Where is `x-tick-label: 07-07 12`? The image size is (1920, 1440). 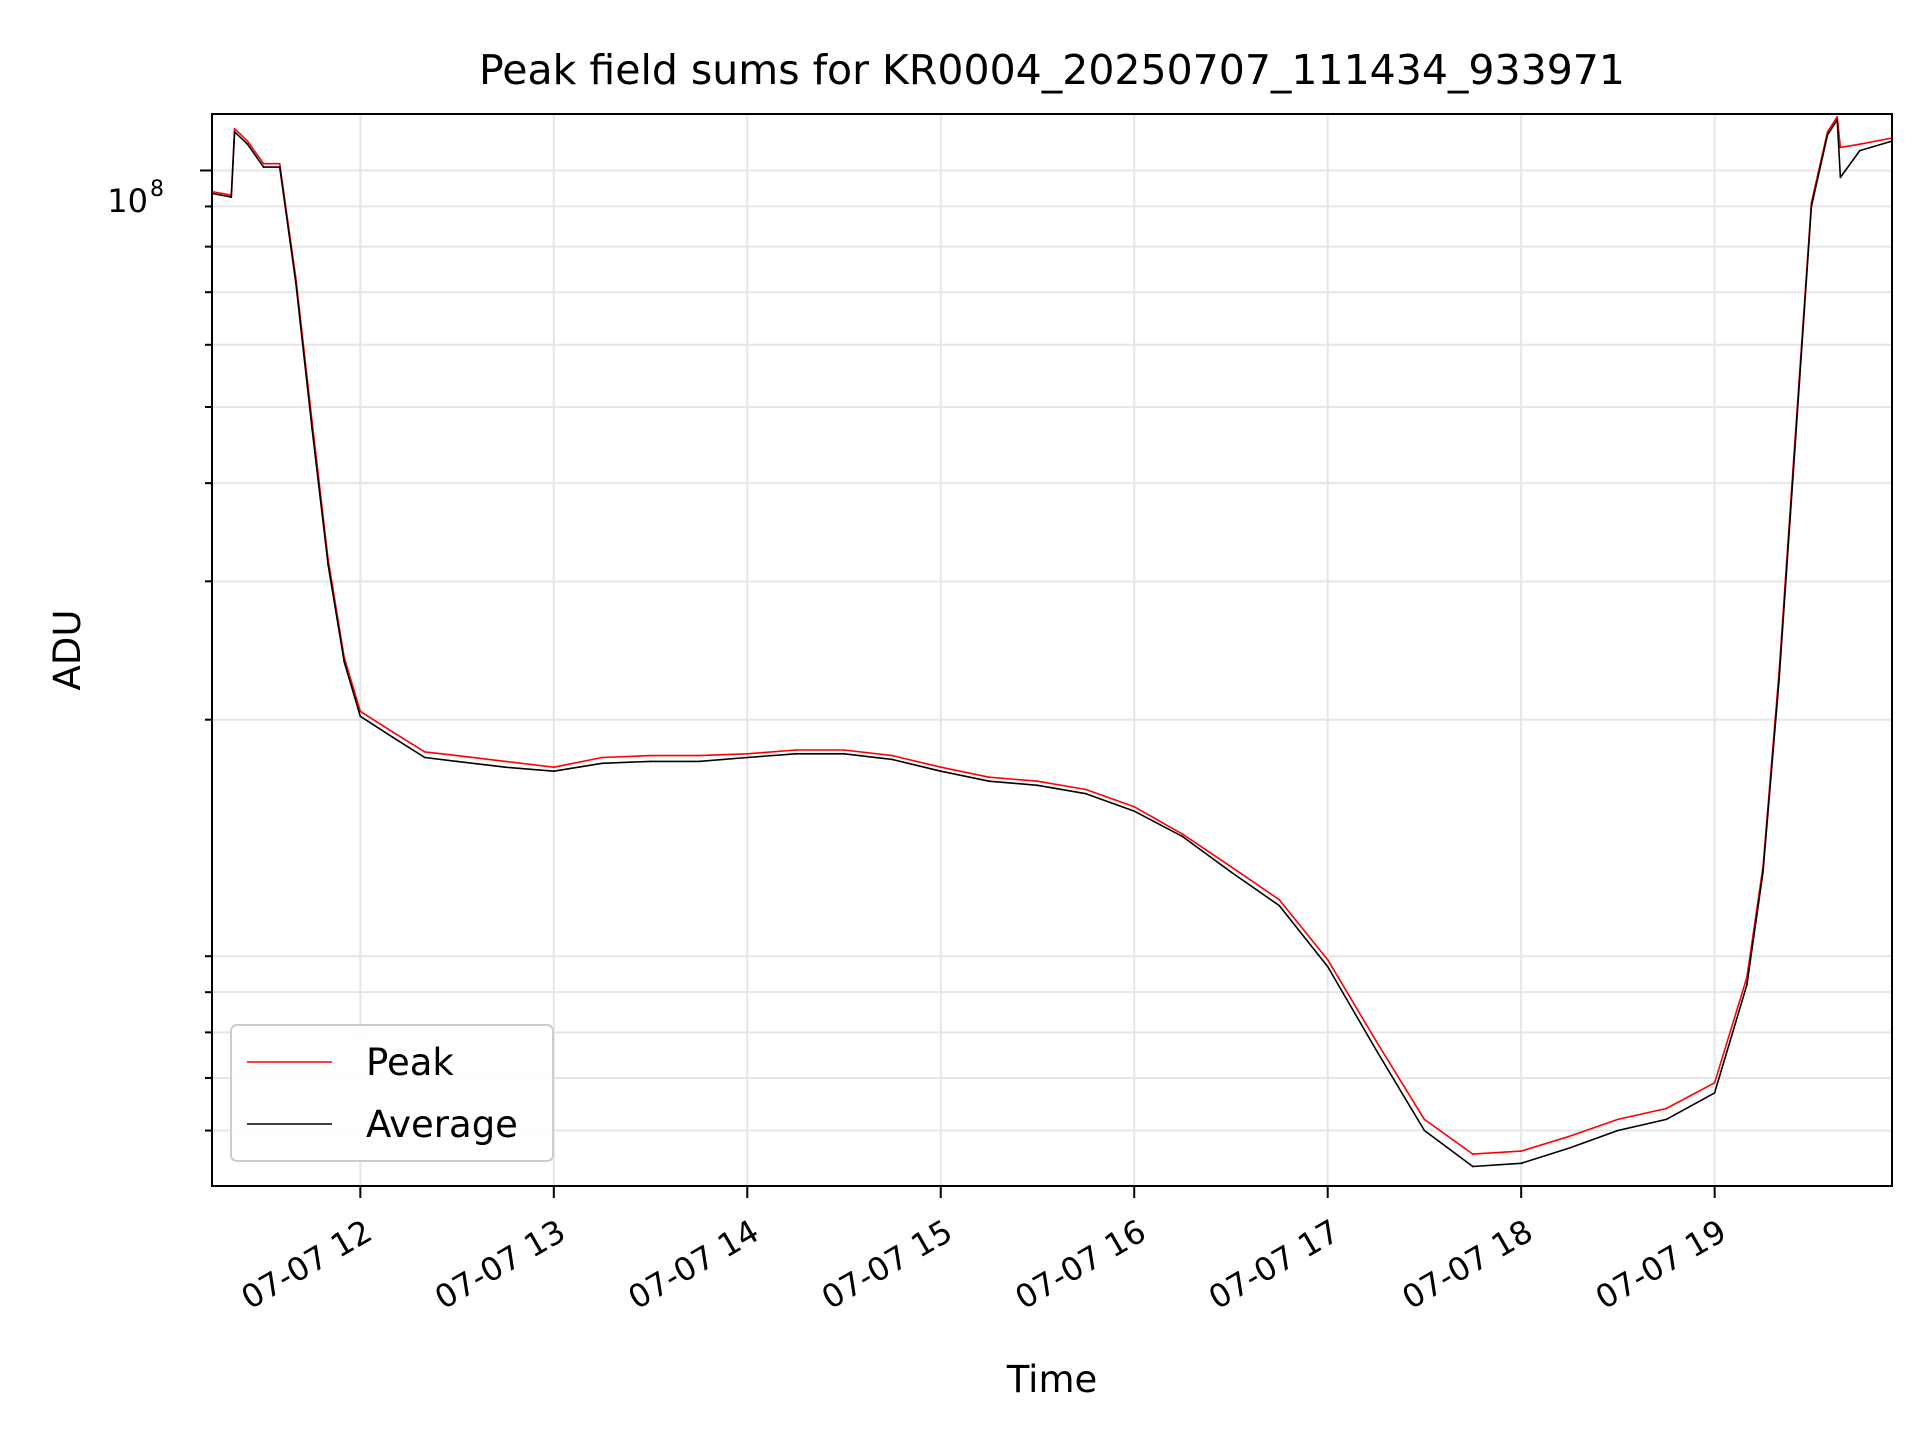
x-tick-label: 07-07 12 is located at coordinates (307, 1264).